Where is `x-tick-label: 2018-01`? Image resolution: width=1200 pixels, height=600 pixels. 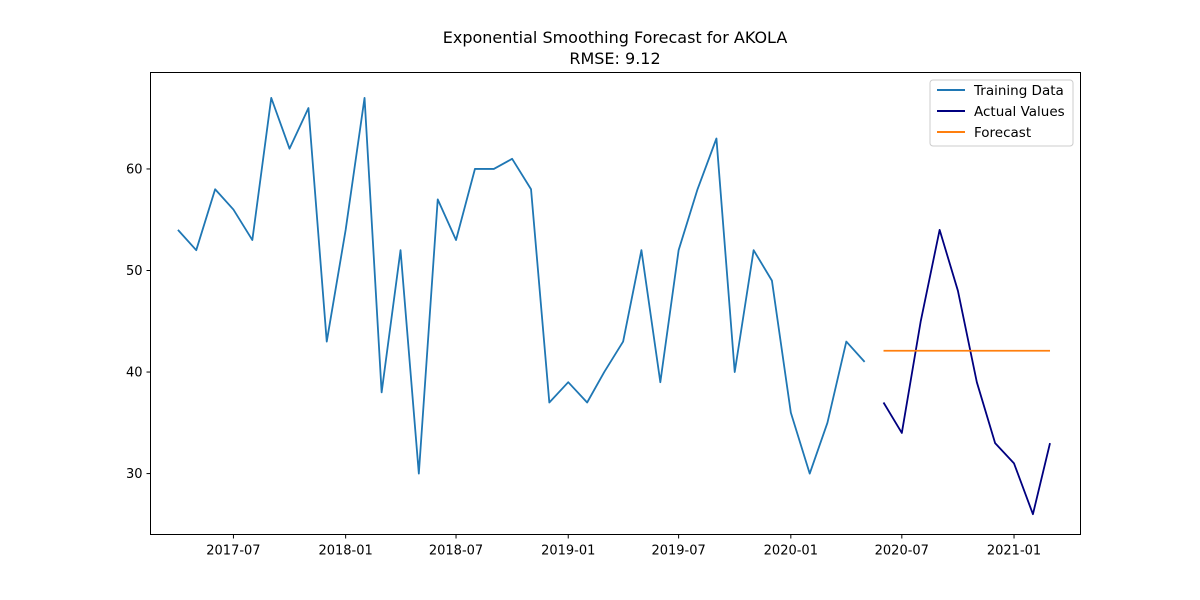 x-tick-label: 2018-01 is located at coordinates (345, 551).